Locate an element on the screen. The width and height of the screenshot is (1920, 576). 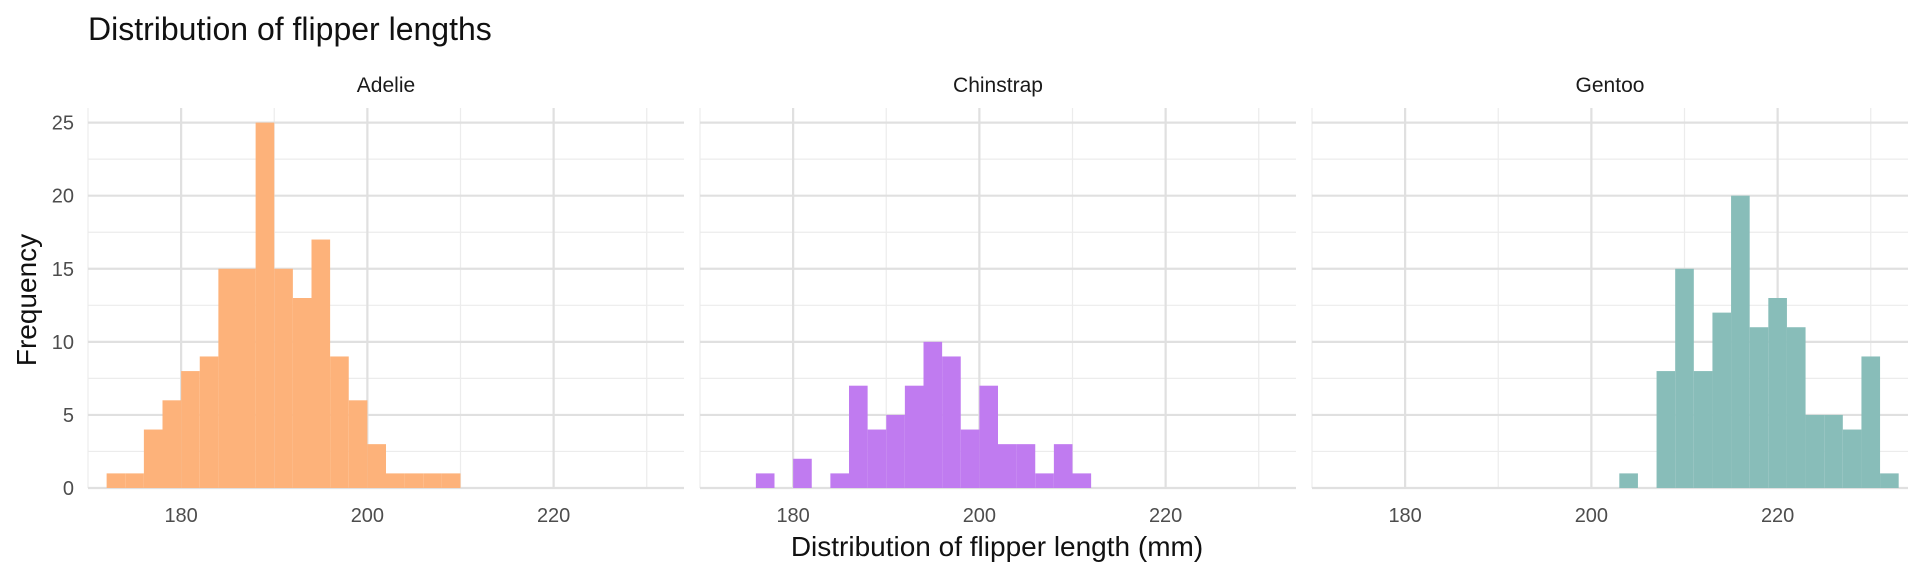
y-tick-label: 25 is located at coordinates (63, 124).